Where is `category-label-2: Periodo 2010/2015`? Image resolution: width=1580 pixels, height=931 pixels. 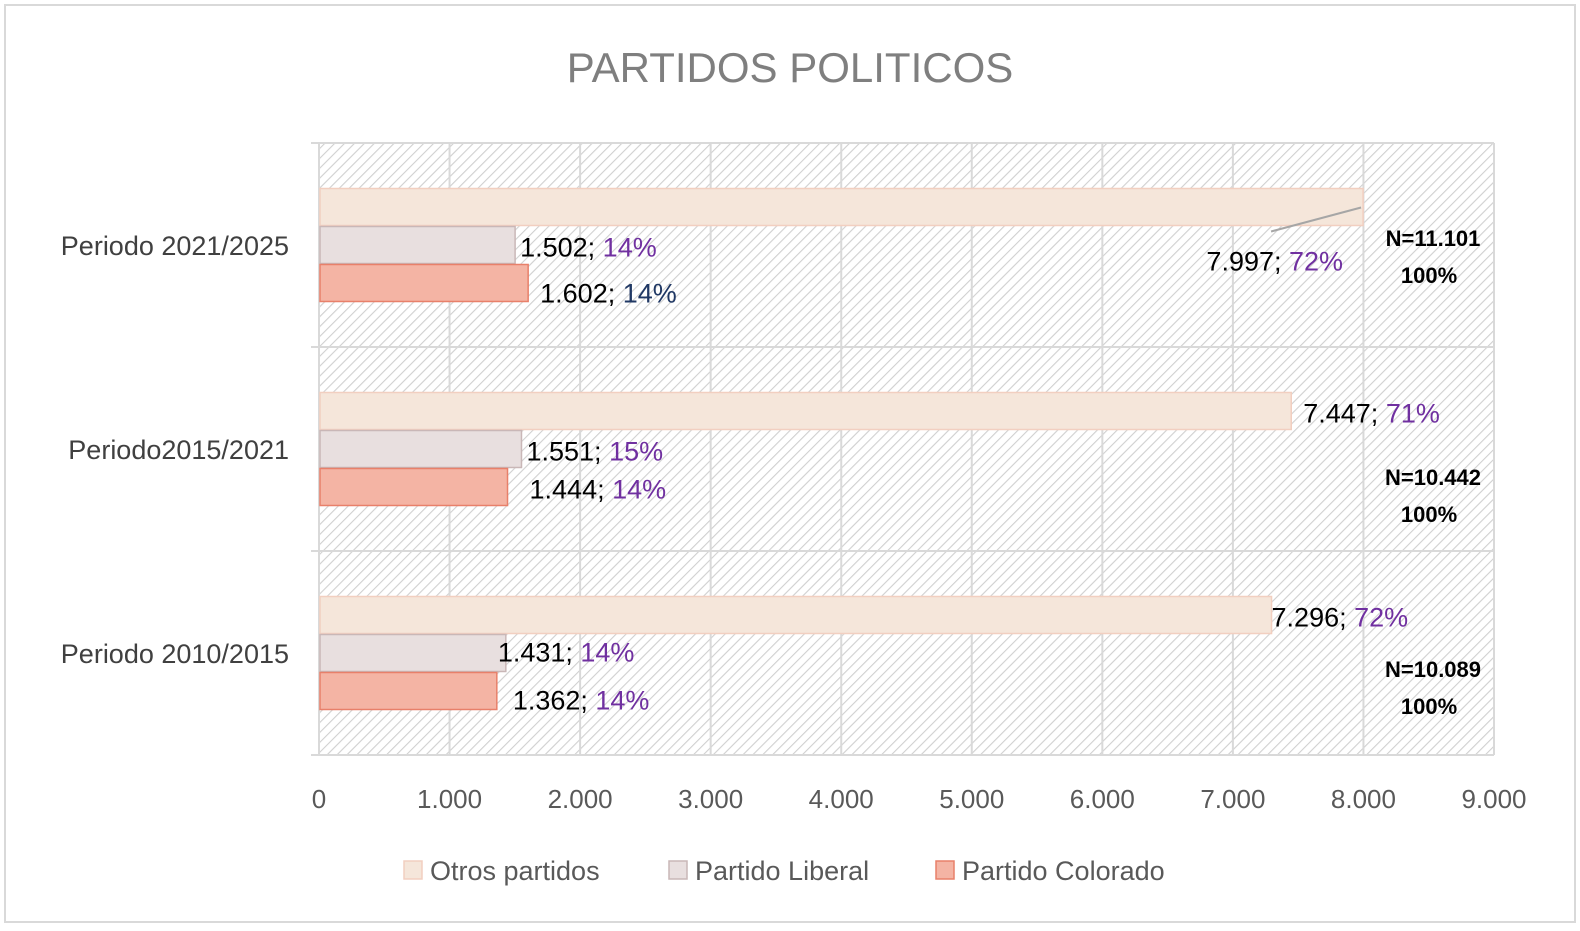 category-label-2: Periodo 2010/2015 is located at coordinates (175, 654).